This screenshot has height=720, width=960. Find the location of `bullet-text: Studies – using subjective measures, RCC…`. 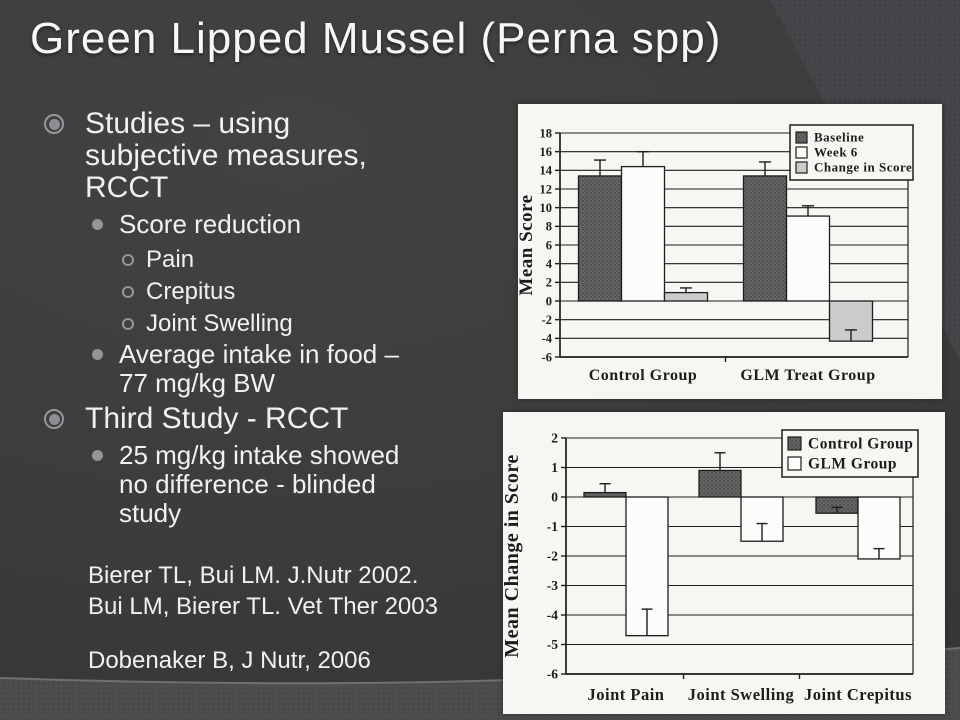

bullet-text: Studies – using subjective measures, RCC… is located at coordinates (226, 155).